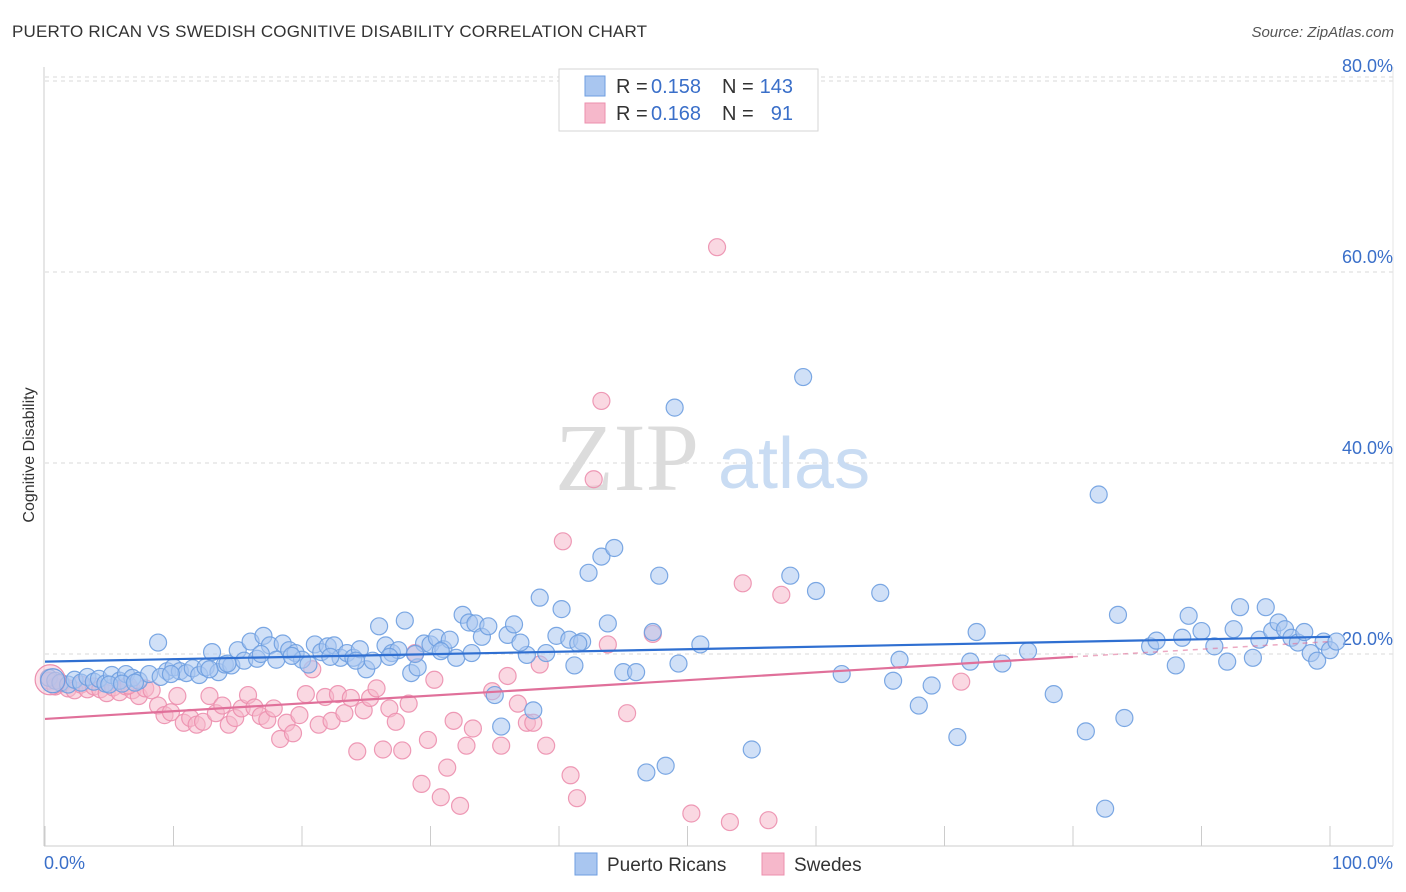 Image resolution: width=1406 pixels, height=892 pixels. What do you see at coordinates (773, 864) in the screenshot?
I see `bottom-legend-swatch-pink` at bounding box center [773, 864].